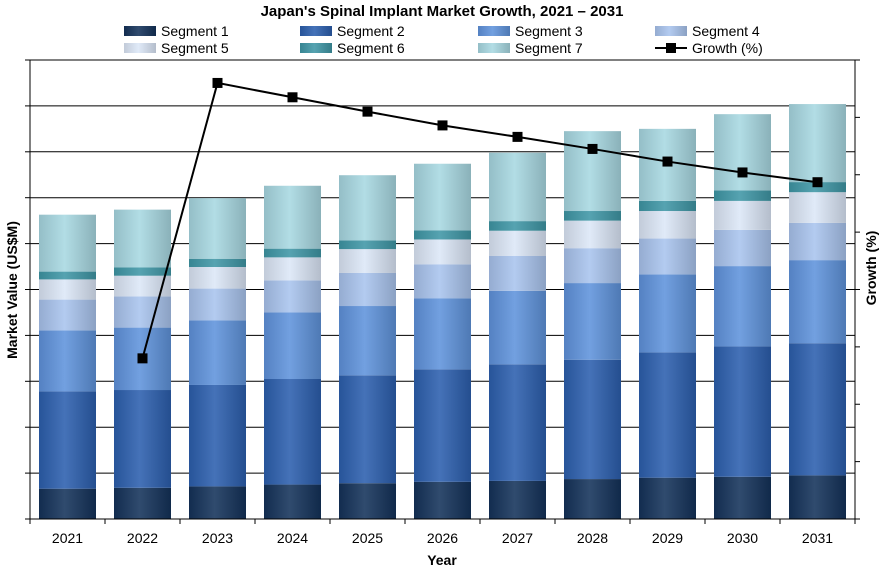 Image resolution: width=885 pixels, height=568 pixels. What do you see at coordinates (592, 538) in the screenshot?
I see `x-tick-label: 2028` at bounding box center [592, 538].